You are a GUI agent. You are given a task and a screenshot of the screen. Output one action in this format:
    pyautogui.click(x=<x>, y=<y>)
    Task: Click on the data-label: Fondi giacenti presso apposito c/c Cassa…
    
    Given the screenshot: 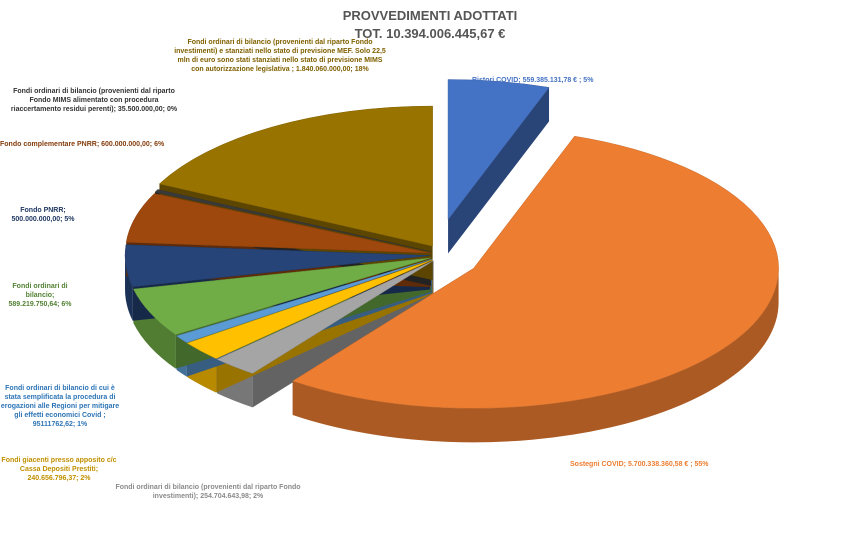 What is the action you would take?
    pyautogui.click(x=59, y=469)
    